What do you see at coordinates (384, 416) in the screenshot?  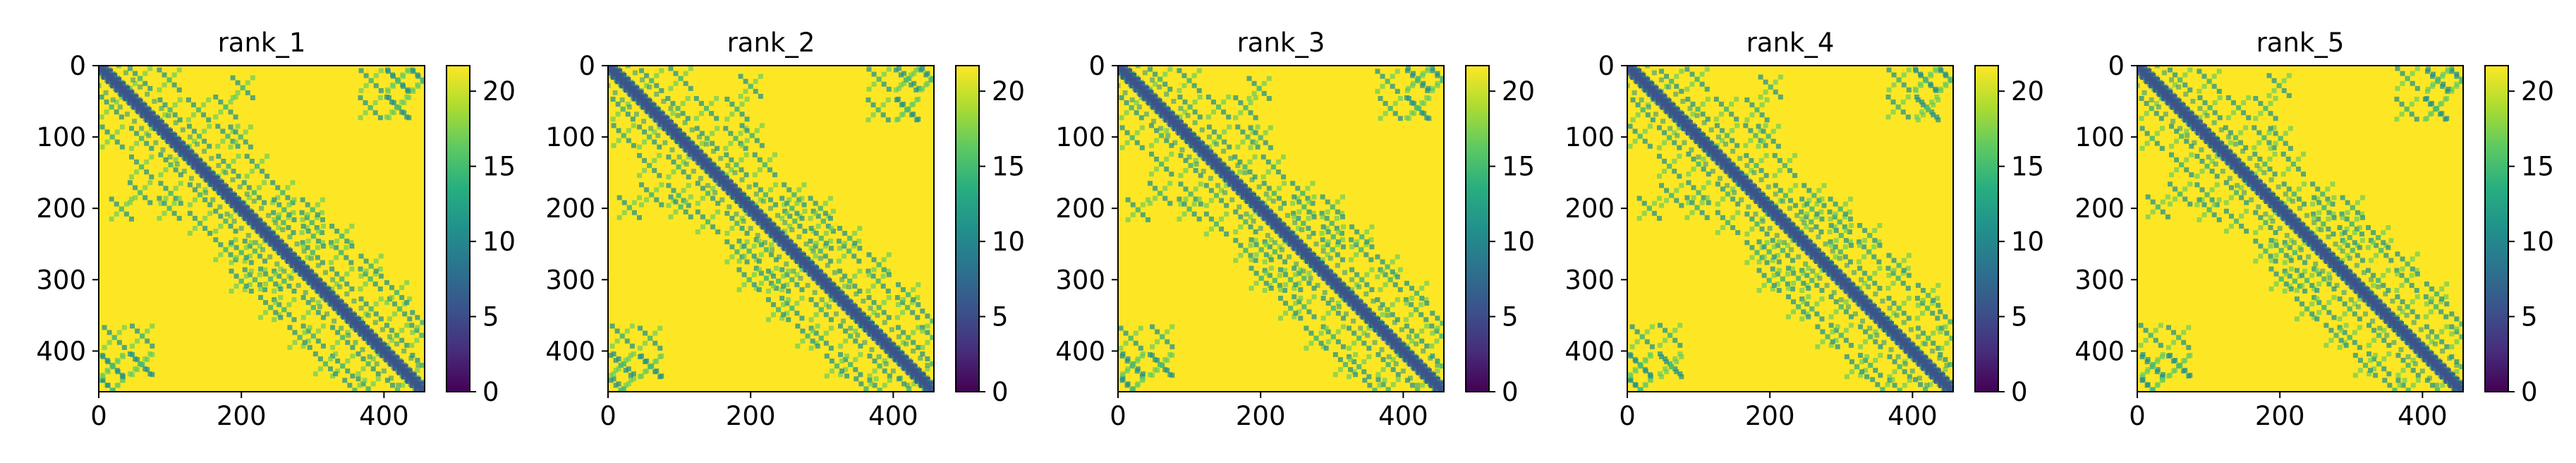 I see `x-tick-label: 400` at bounding box center [384, 416].